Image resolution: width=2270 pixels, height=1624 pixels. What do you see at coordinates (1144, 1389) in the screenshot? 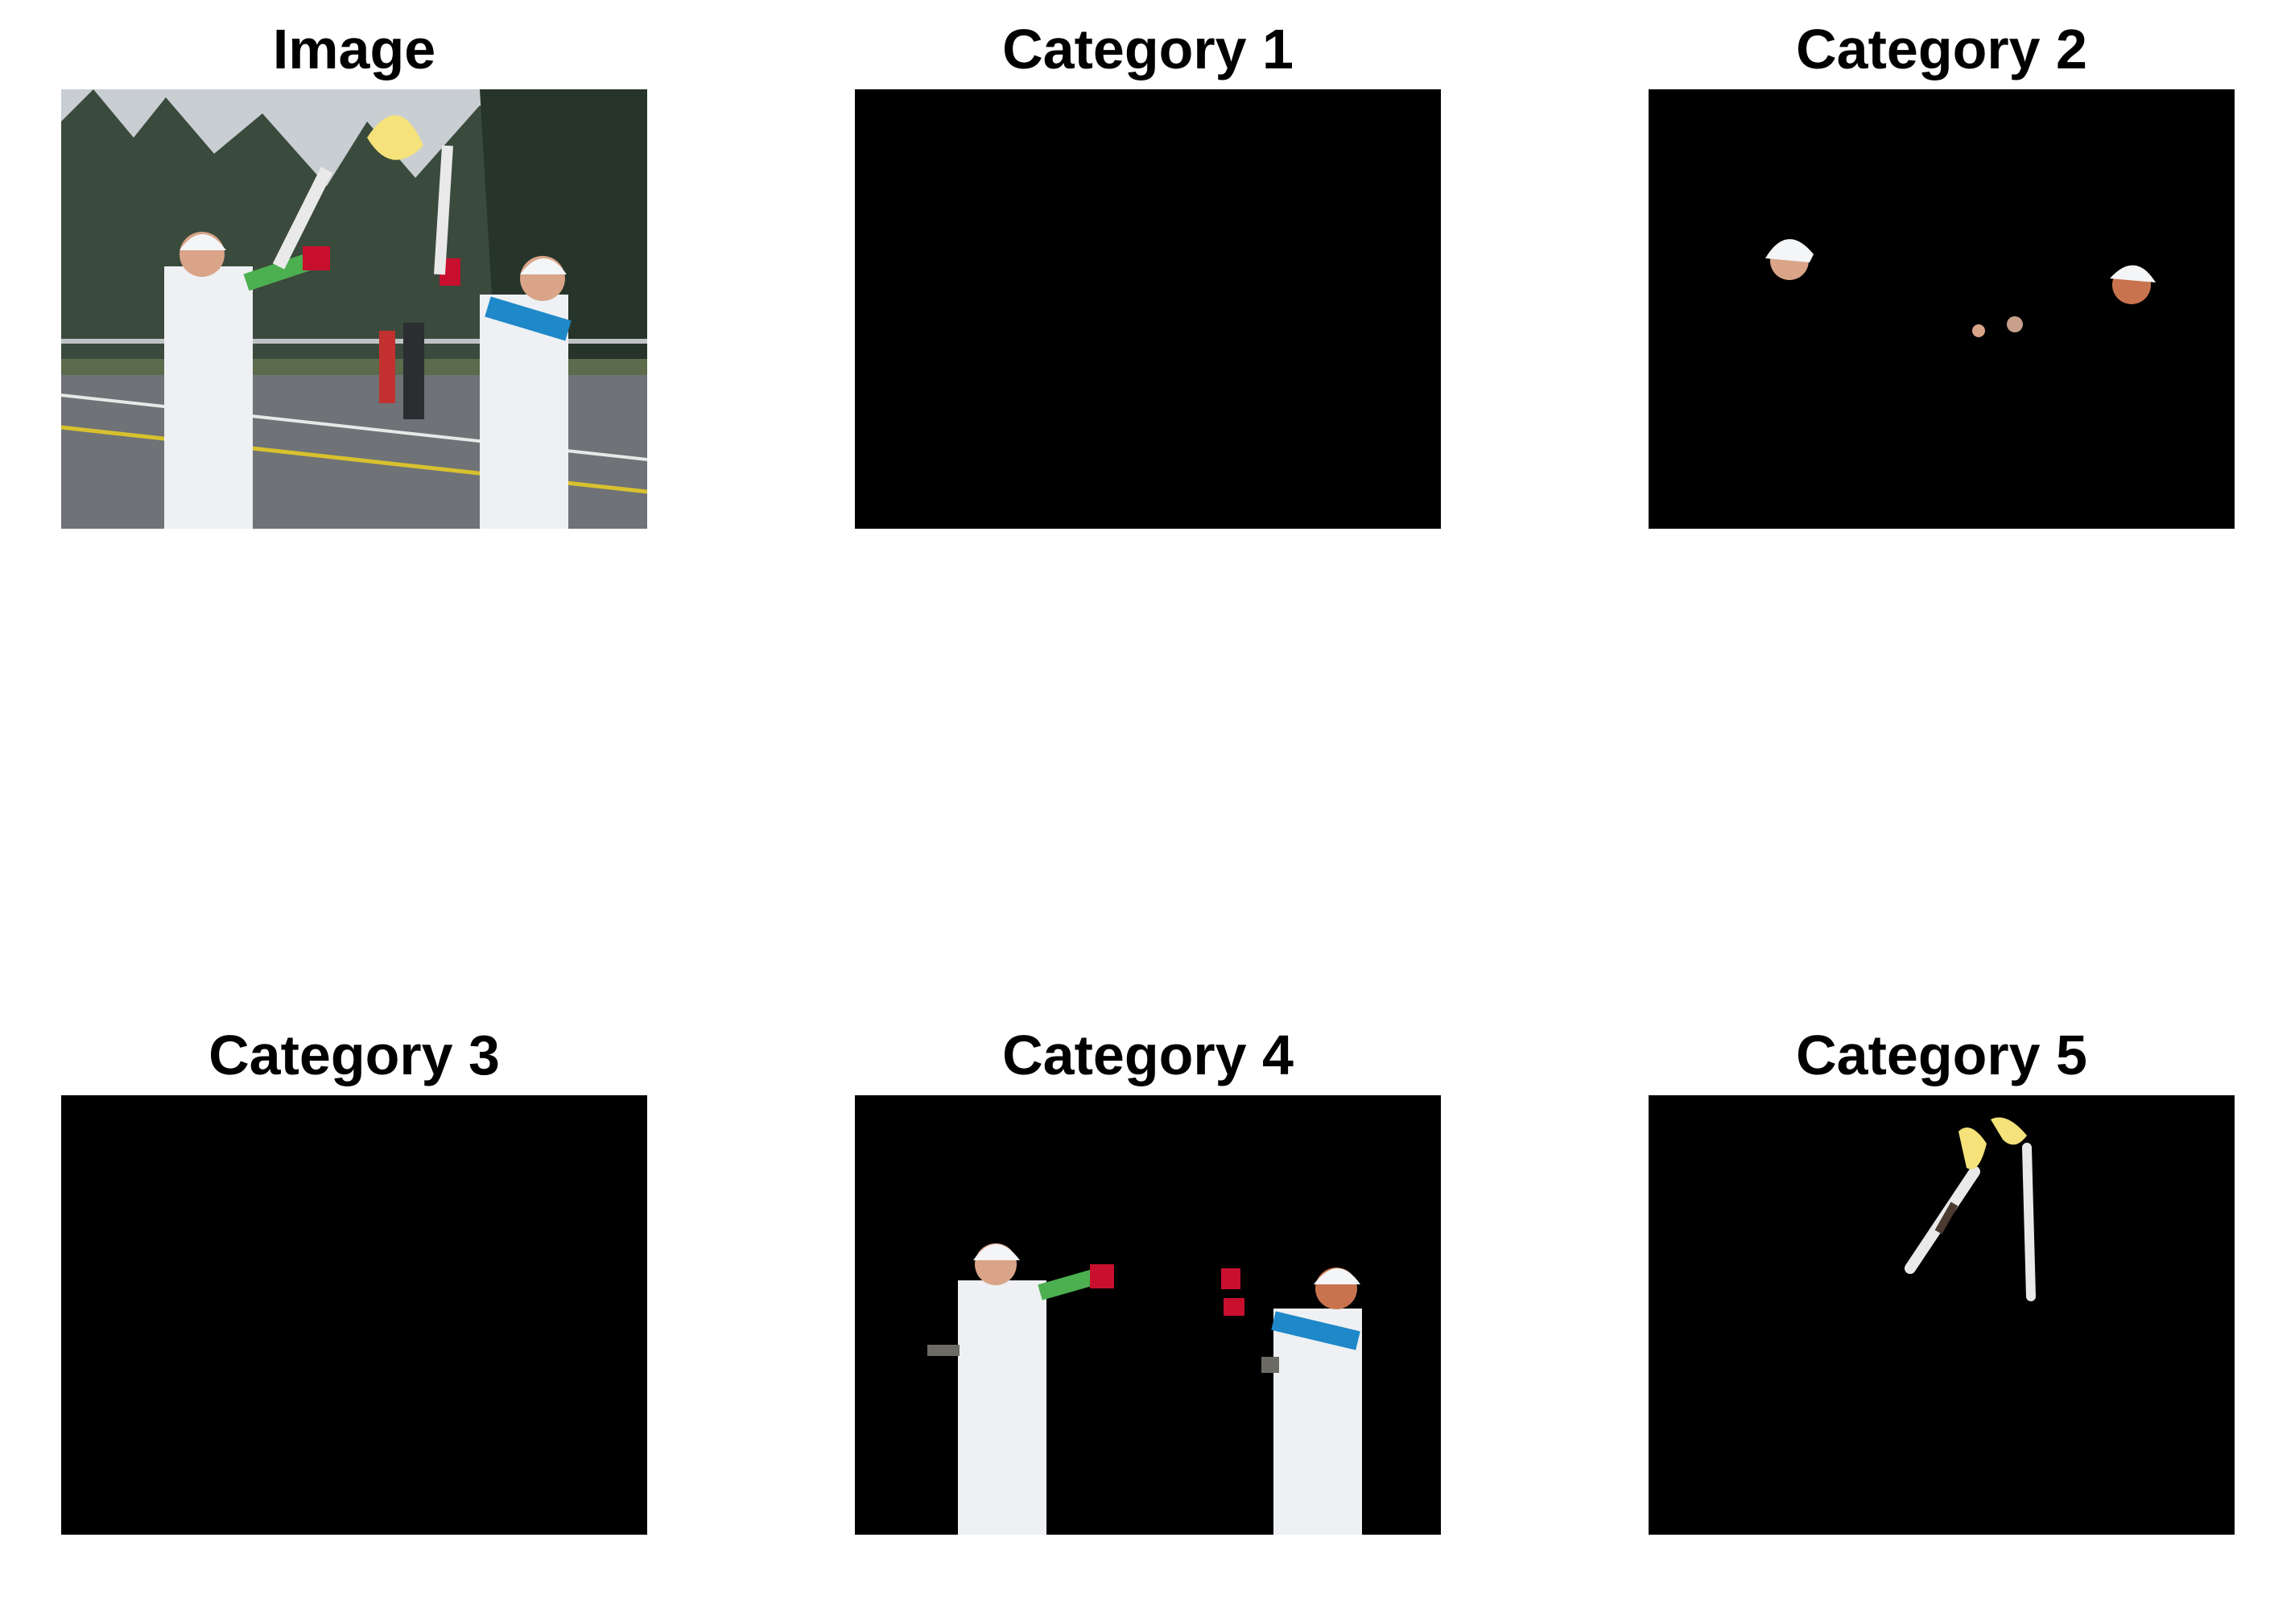
I see `person-segments` at bounding box center [1144, 1389].